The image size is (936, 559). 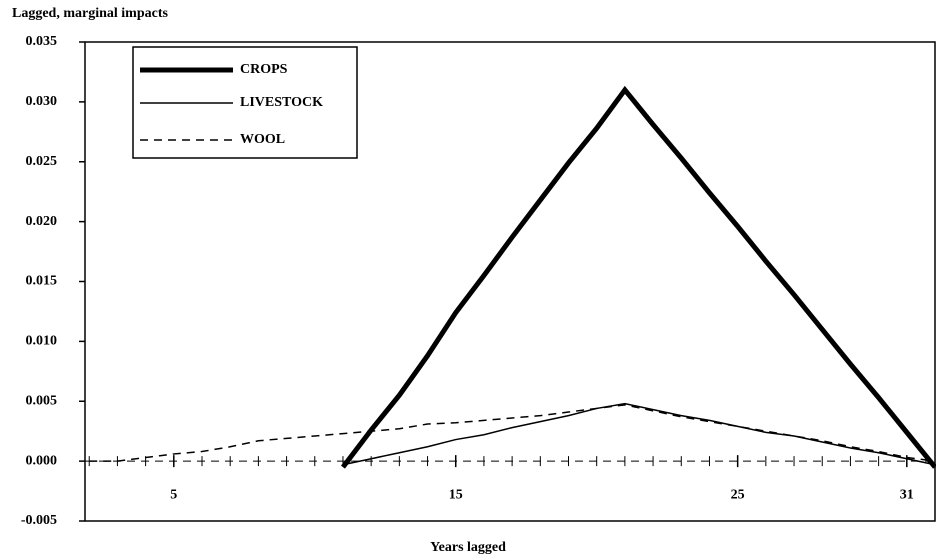 What do you see at coordinates (42, 400) in the screenshot?
I see `y-tick-label: 0.005` at bounding box center [42, 400].